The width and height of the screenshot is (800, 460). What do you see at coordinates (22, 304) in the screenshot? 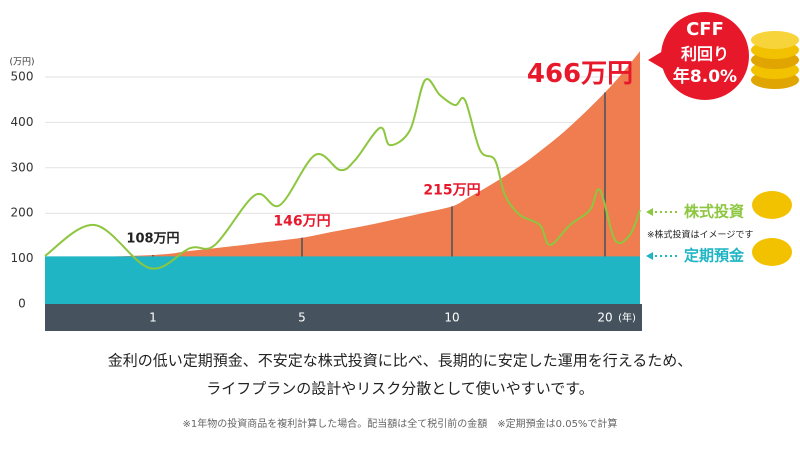
I see `y-tick-label: 0` at bounding box center [22, 304].